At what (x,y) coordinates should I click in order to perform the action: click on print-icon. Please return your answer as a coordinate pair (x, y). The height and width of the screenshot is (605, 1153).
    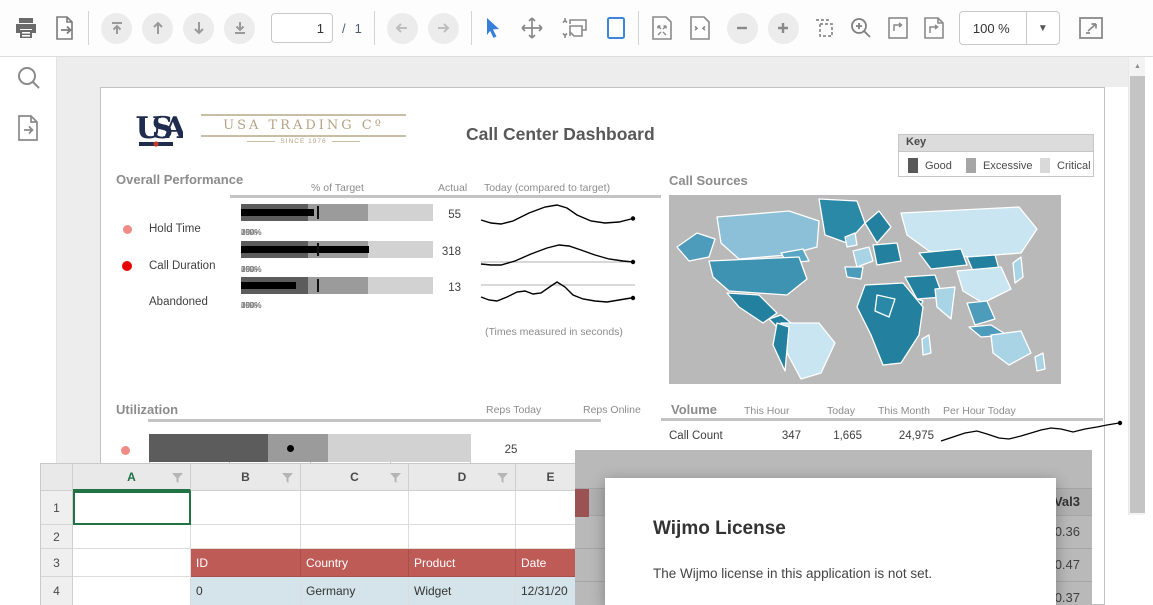
    Looking at the image, I should click on (26, 28).